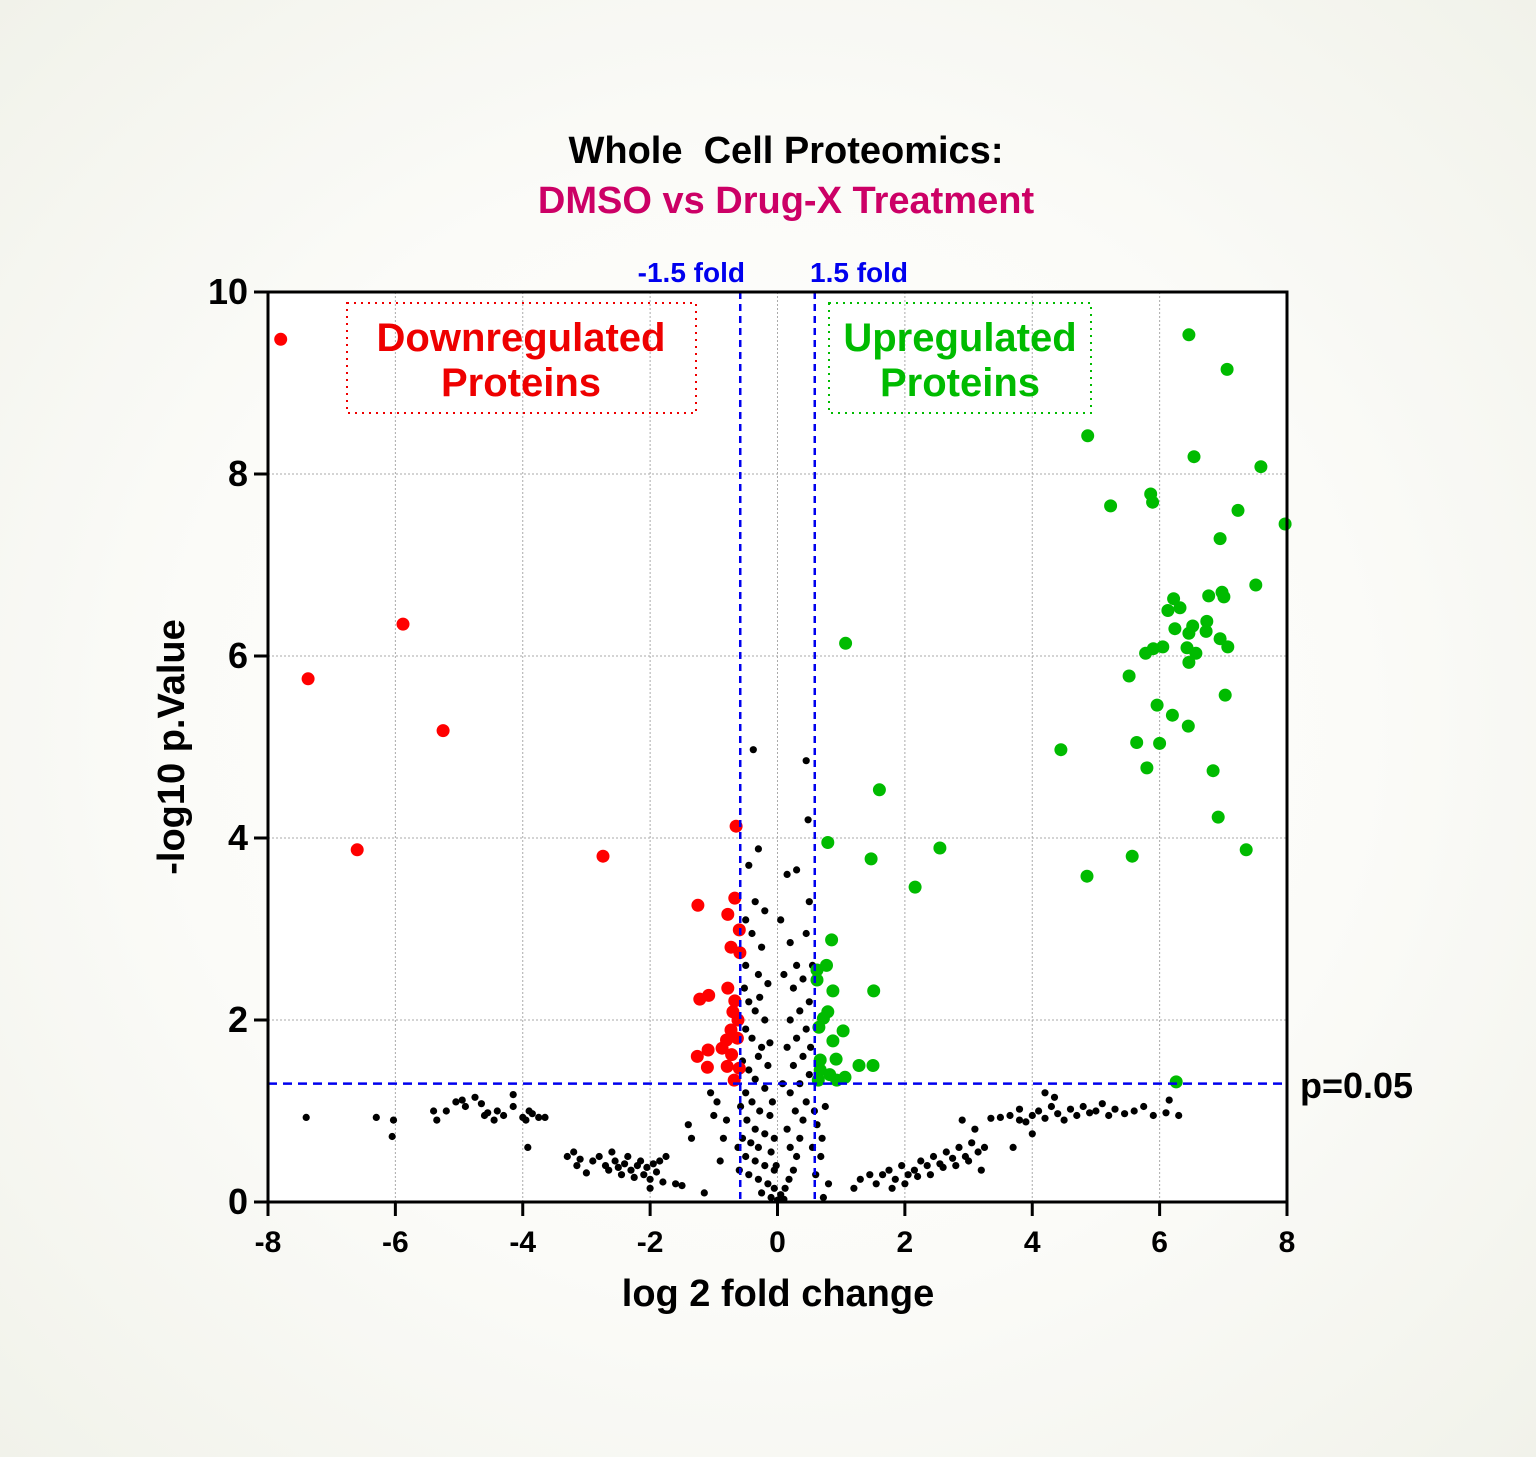 This screenshot has height=1457, width=1536. I want to click on y-tick-label: 10, so click(228, 291).